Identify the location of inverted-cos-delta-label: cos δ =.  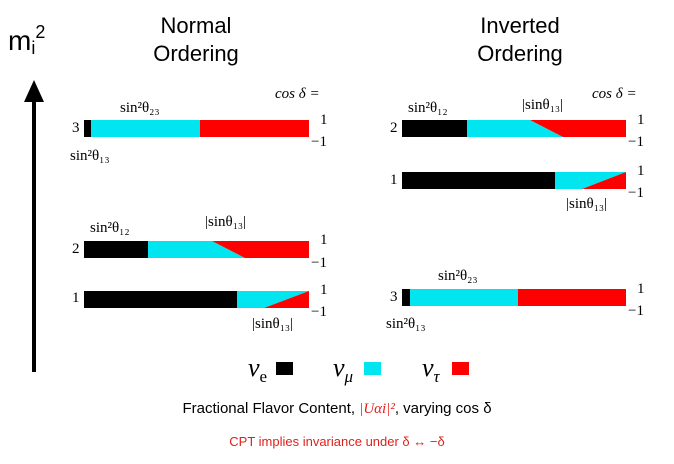
(614, 94).